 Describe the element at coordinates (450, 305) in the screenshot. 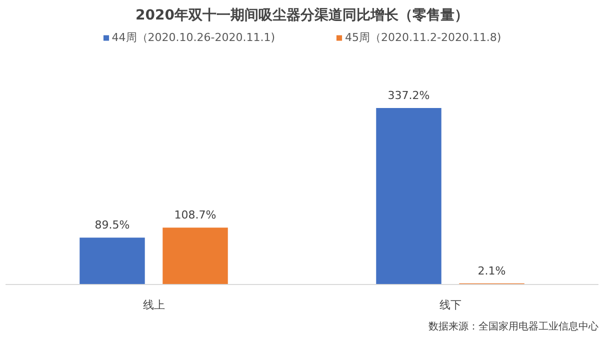

I see `x-tick-label: 线下` at that location.